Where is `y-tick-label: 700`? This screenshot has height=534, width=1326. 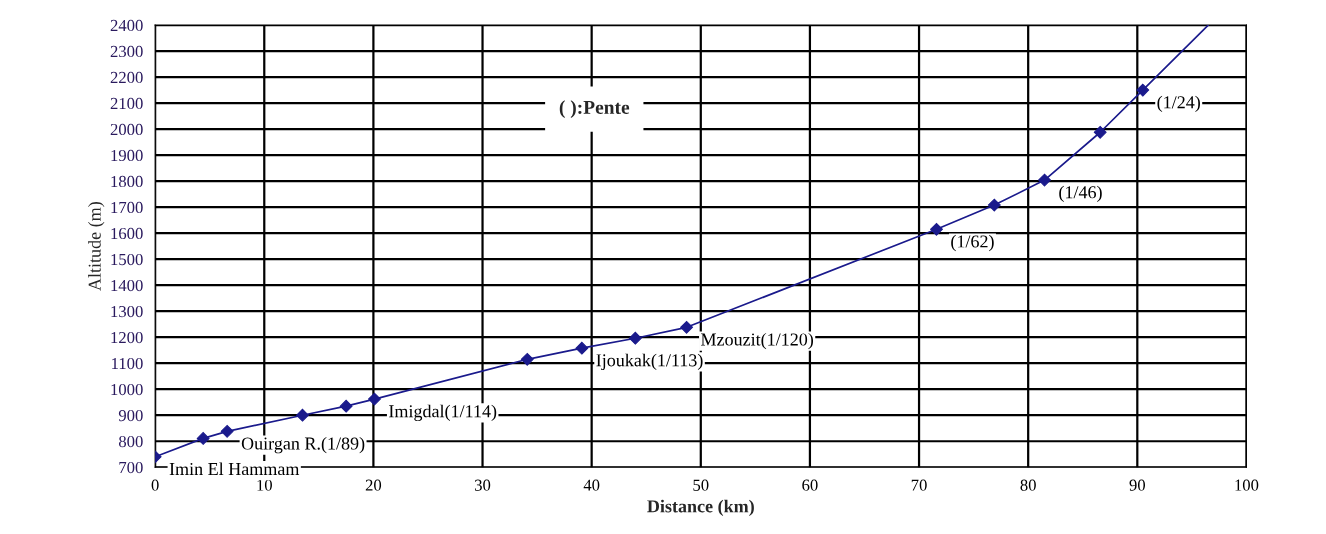 y-tick-label: 700 is located at coordinates (131, 467).